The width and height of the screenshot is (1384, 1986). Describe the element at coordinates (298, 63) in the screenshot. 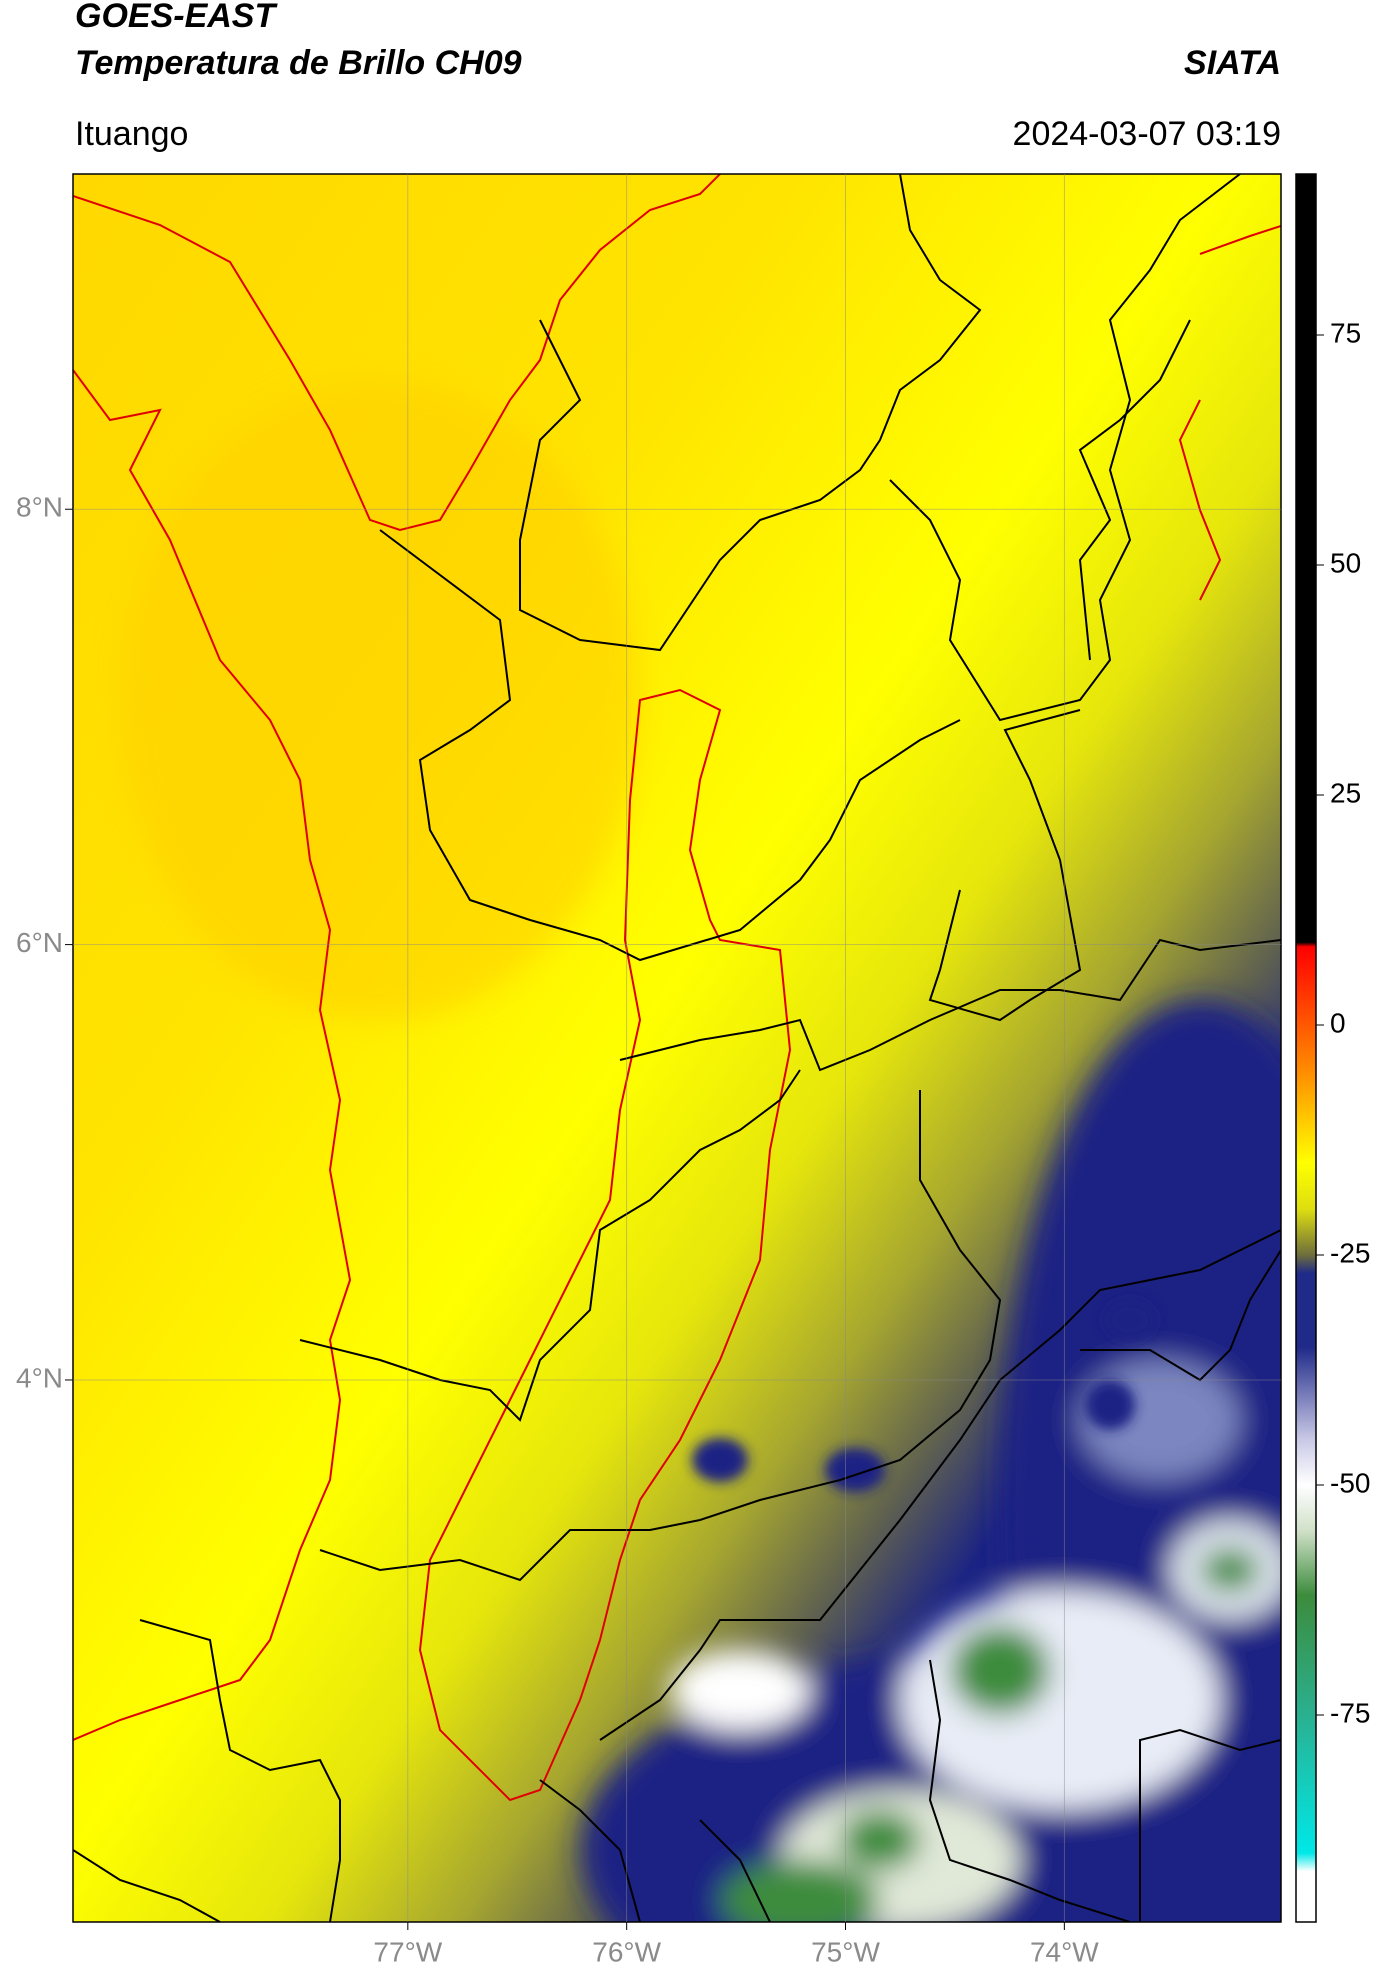

I see `subtitle: Temperatura de Brillo CH09` at that location.